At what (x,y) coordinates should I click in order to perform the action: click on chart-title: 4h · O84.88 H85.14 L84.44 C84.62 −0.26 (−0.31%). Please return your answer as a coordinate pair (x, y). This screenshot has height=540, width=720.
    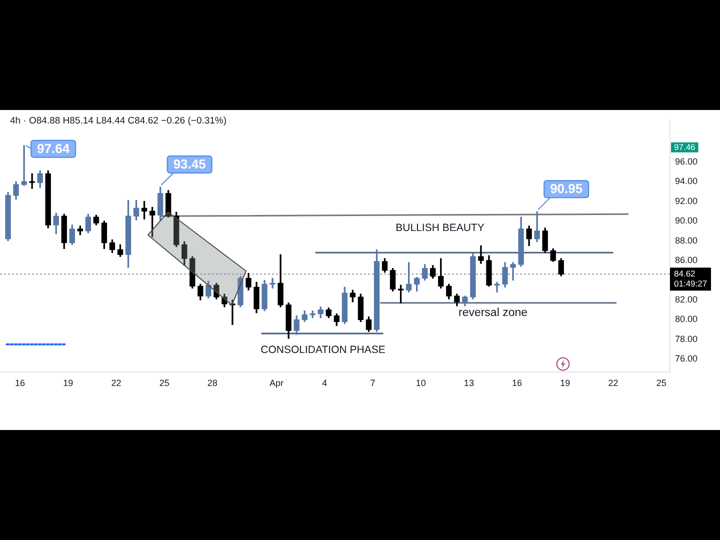
    Looking at the image, I should click on (118, 121).